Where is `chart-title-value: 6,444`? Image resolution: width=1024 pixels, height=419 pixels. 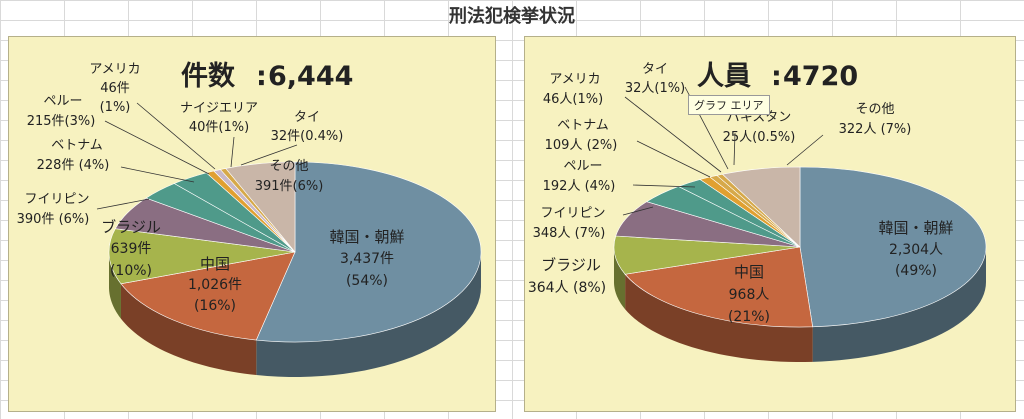 chart-title-value: 6,444 is located at coordinates (310, 76).